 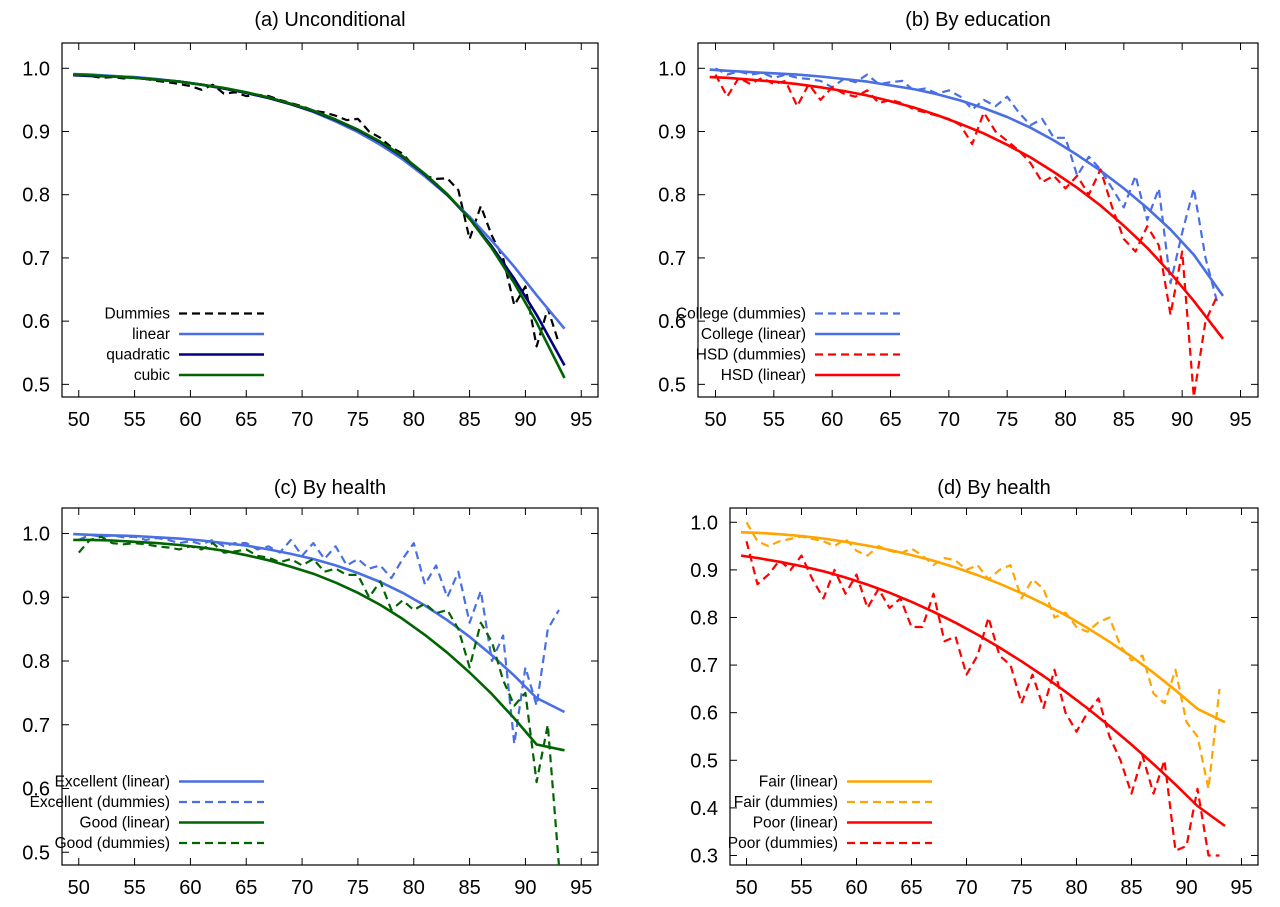 I want to click on legend-label: linear, so click(x=151, y=334).